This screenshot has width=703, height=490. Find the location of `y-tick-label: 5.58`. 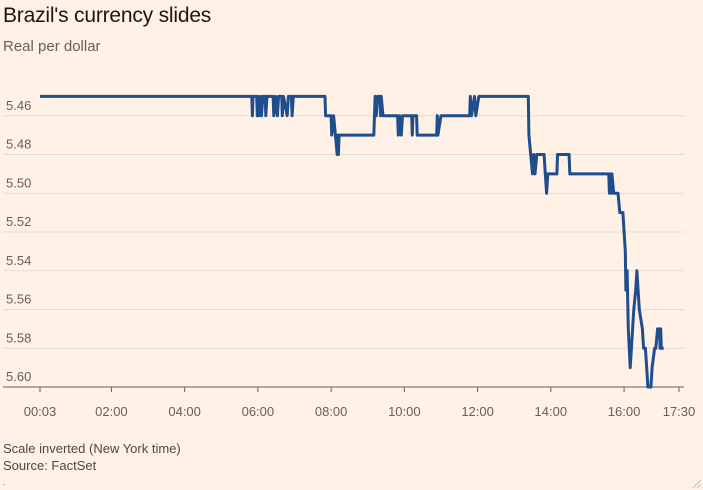

y-tick-label: 5.58 is located at coordinates (18, 337).